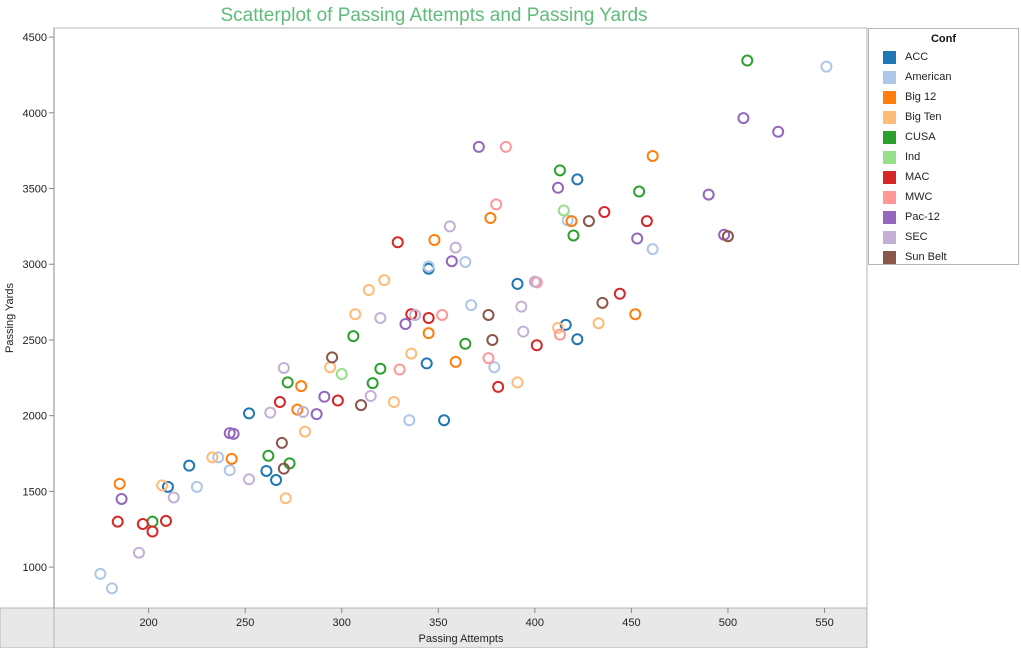  What do you see at coordinates (461, 639) in the screenshot?
I see `x-axis-title: Passing Attempts` at bounding box center [461, 639].